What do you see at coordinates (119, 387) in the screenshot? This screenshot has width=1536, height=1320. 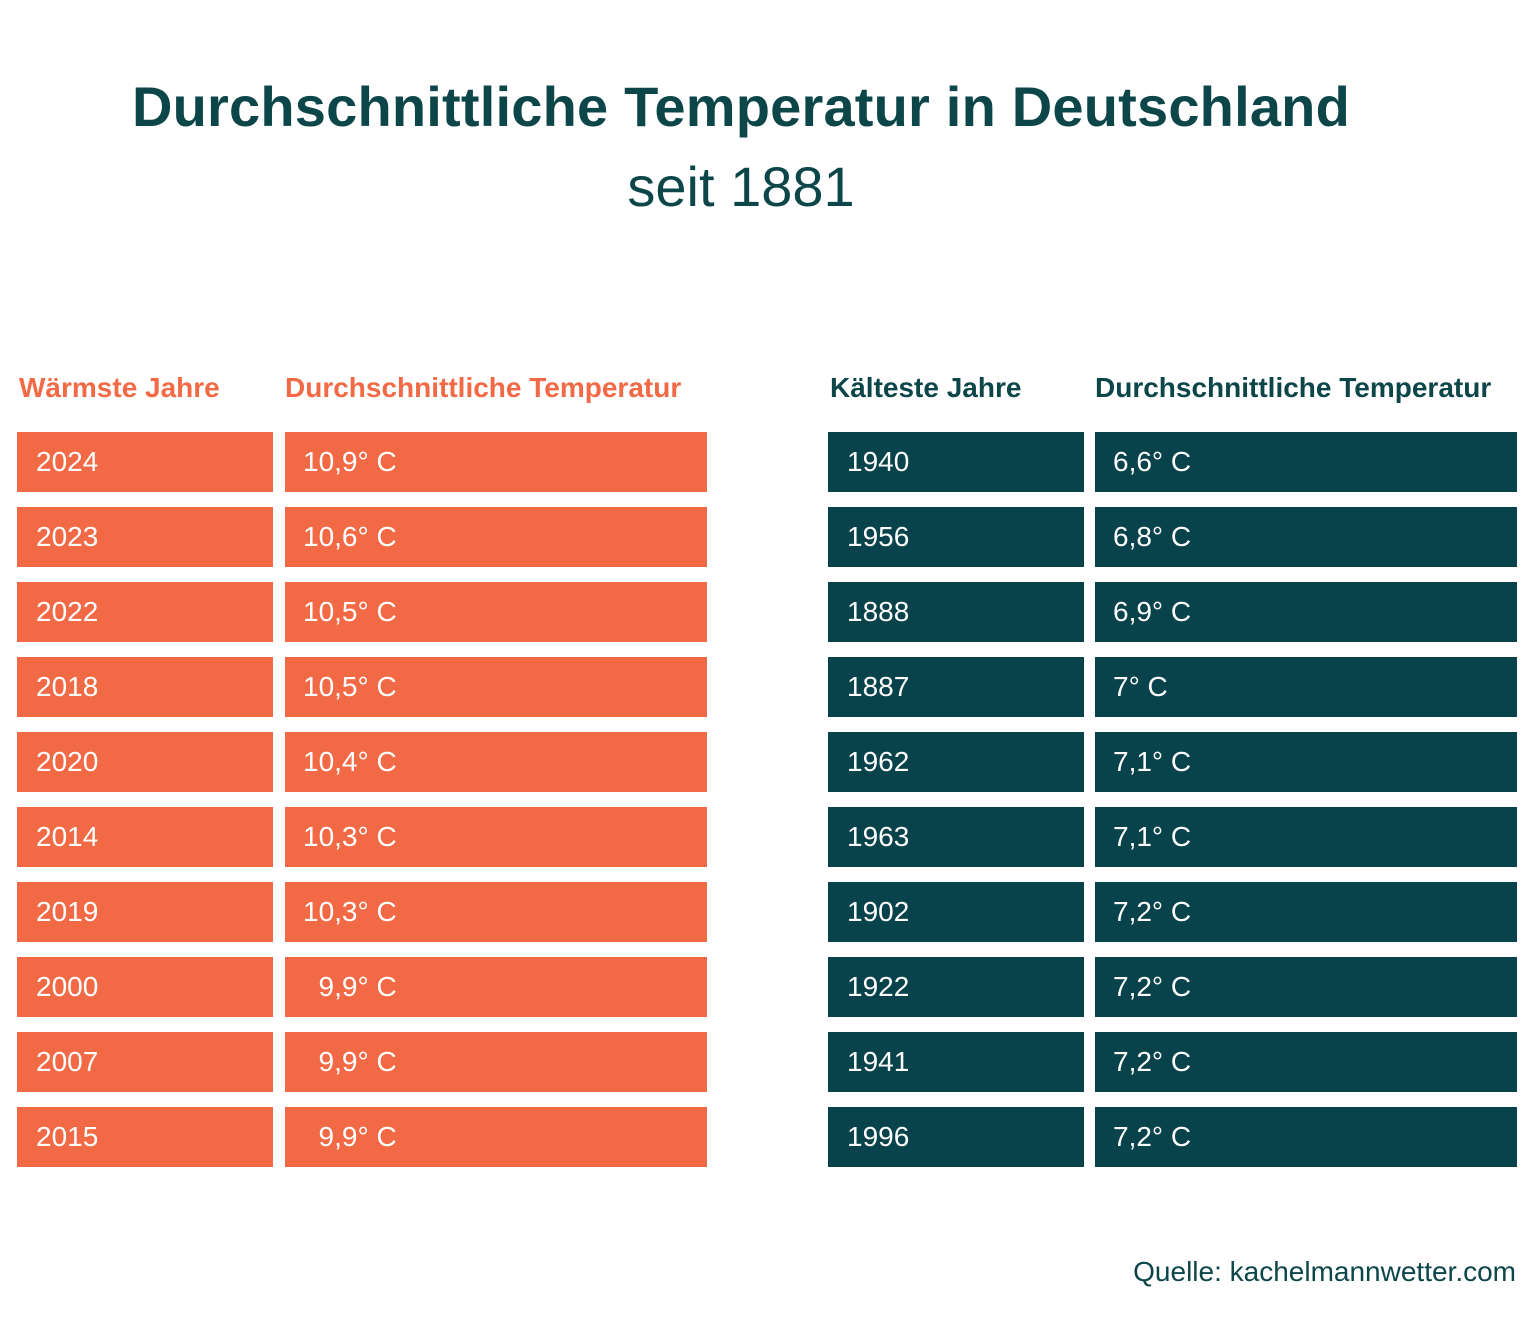 I see `warmest-year-header: Wärmste Jahre` at bounding box center [119, 387].